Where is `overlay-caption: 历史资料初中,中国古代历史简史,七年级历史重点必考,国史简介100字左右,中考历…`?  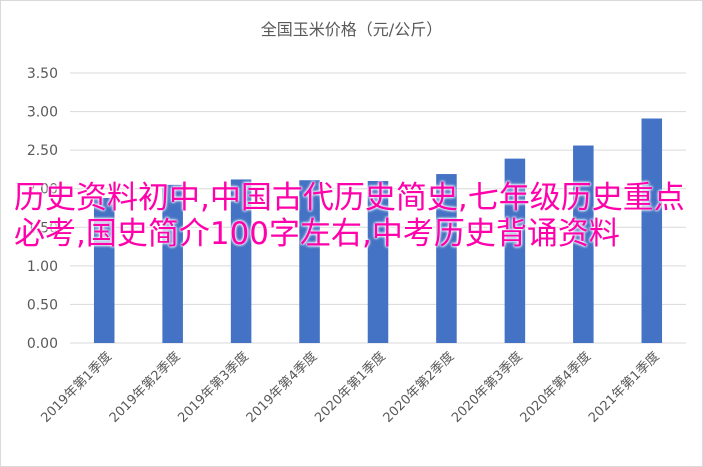 overlay-caption: 历史资料初中,中国古代历史简史,七年级历史重点必考,国史简介100字左右,中考历… is located at coordinates (349, 216).